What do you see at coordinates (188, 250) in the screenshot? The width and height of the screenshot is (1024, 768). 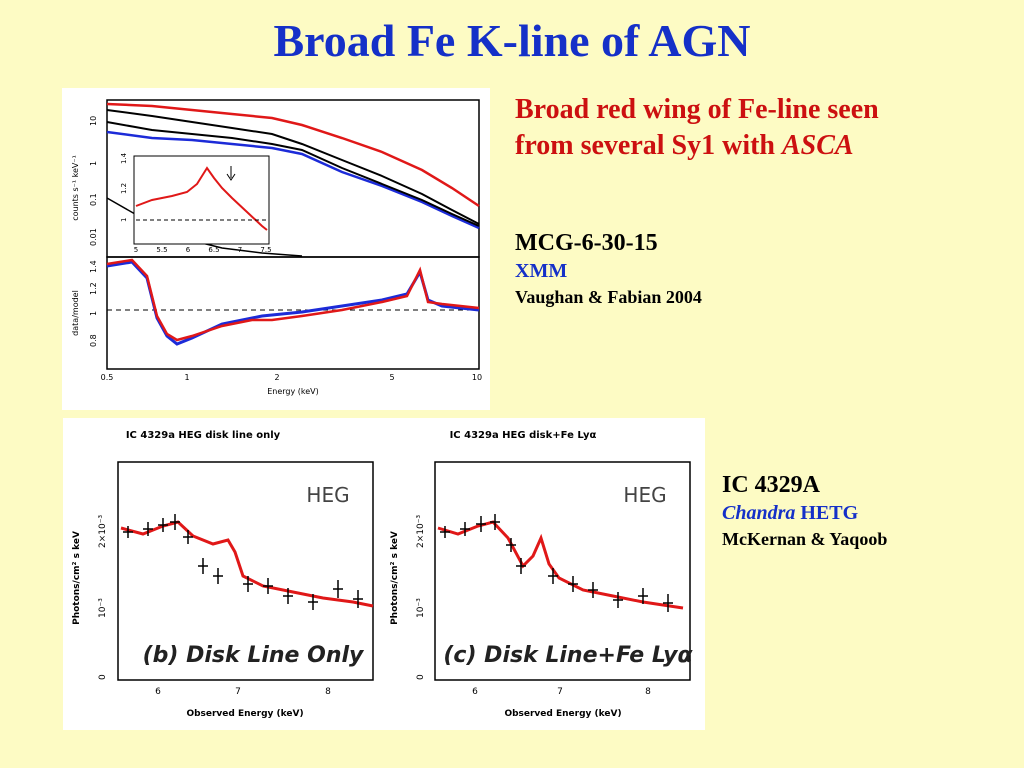 I see `inset-xtick-6: 6` at bounding box center [188, 250].